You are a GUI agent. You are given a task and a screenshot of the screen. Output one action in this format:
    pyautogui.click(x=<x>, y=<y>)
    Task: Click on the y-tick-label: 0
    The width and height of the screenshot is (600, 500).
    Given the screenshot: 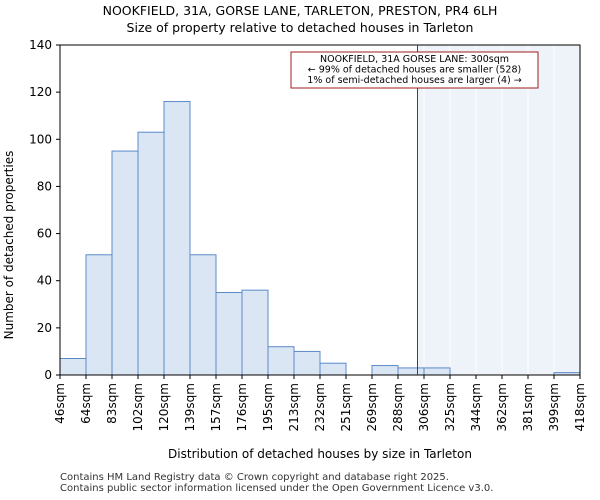 What is the action you would take?
    pyautogui.click(x=48, y=375)
    